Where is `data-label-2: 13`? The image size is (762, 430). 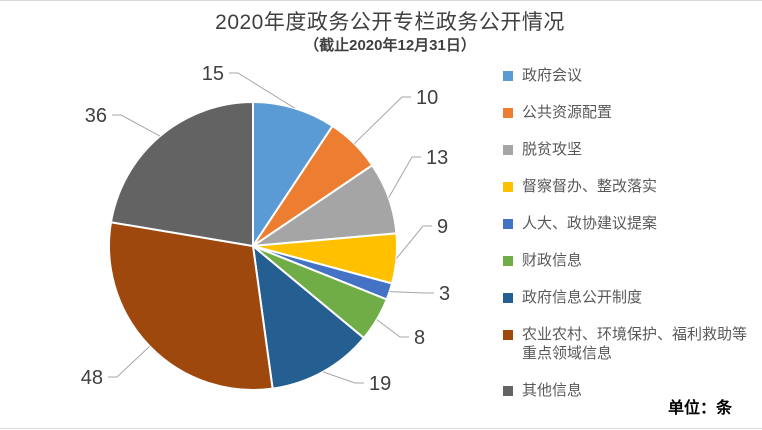 data-label-2: 13 is located at coordinates (437, 158).